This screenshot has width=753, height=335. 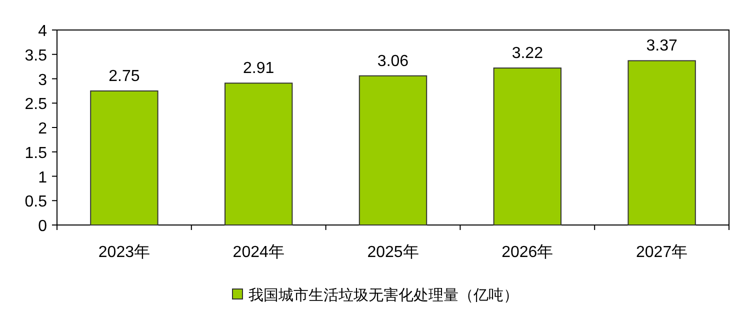 I want to click on data-label: 3.06, so click(x=393, y=61).